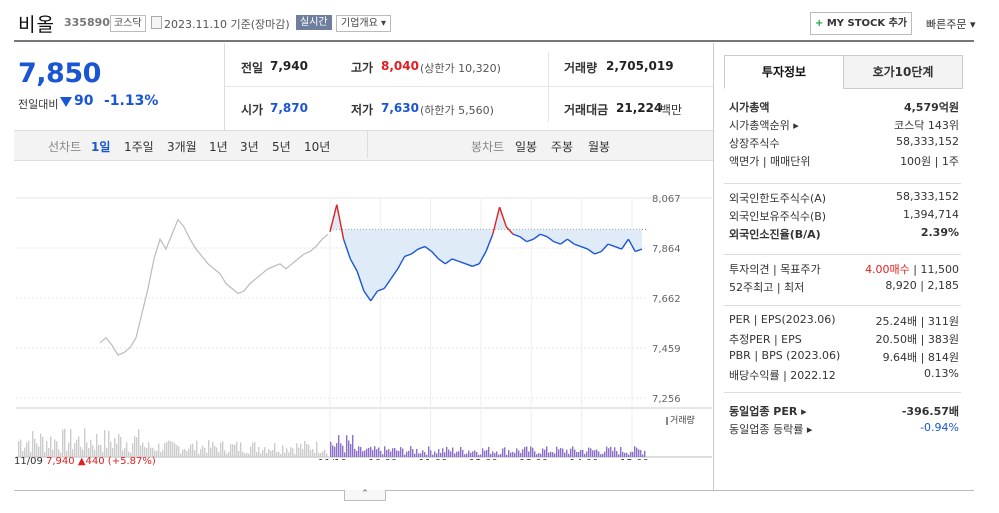 This screenshot has height=513, width=999. I want to click on realtime-button: 실시간, so click(314, 22).